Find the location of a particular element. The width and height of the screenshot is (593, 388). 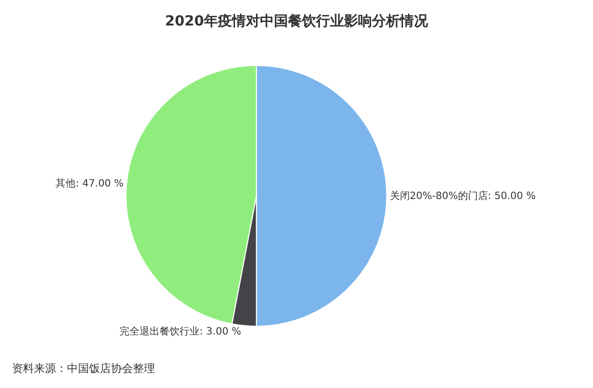

slice-label: 完全退出餐饮行业: 3.00 % is located at coordinates (181, 332).